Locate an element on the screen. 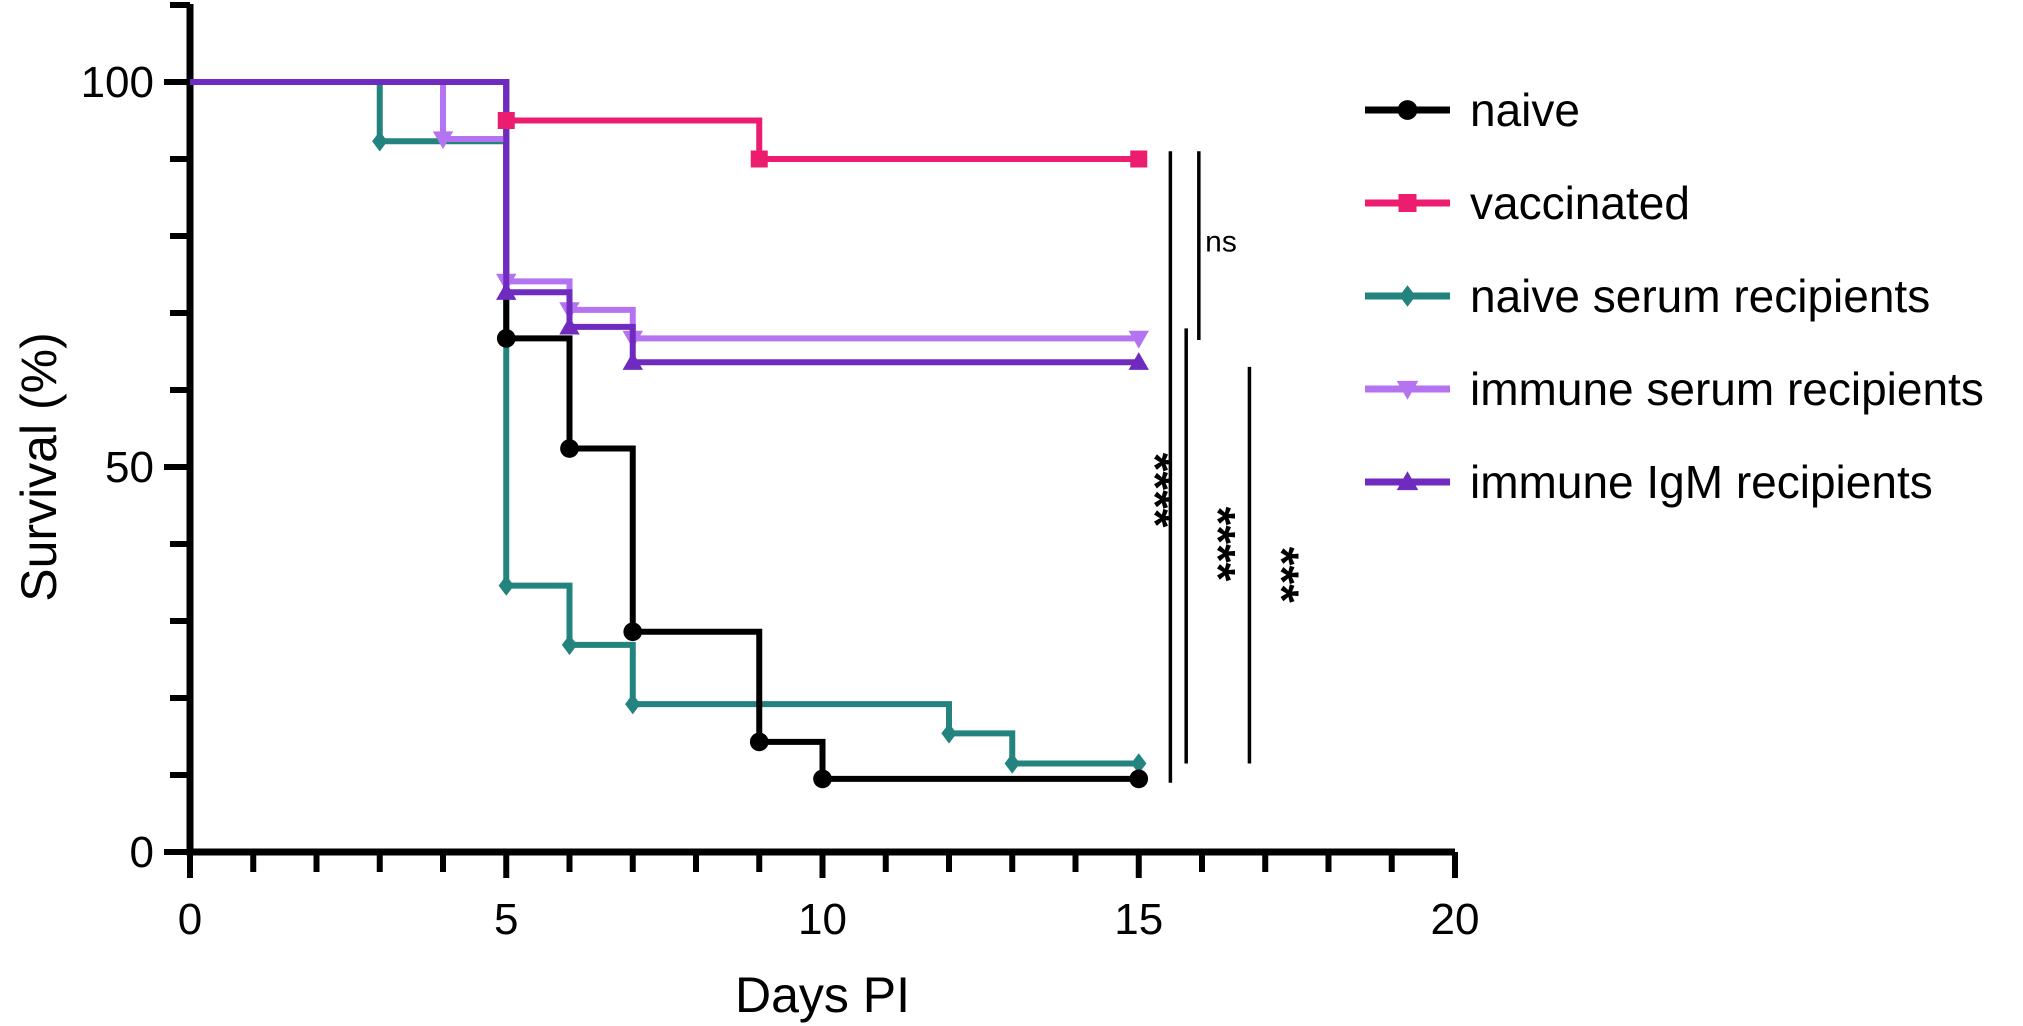 The width and height of the screenshot is (2023, 1026). significance-label: *** is located at coordinates (1280, 575).